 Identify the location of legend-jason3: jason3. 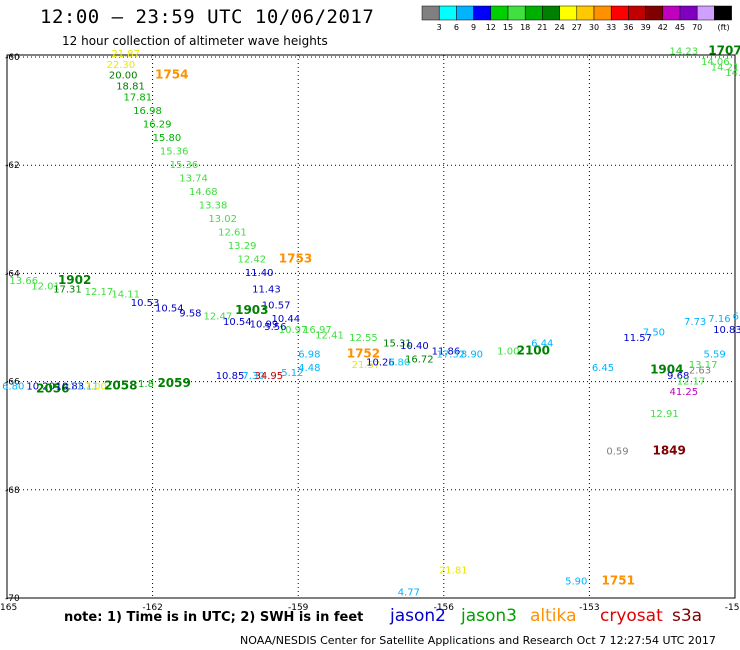
(489, 616).